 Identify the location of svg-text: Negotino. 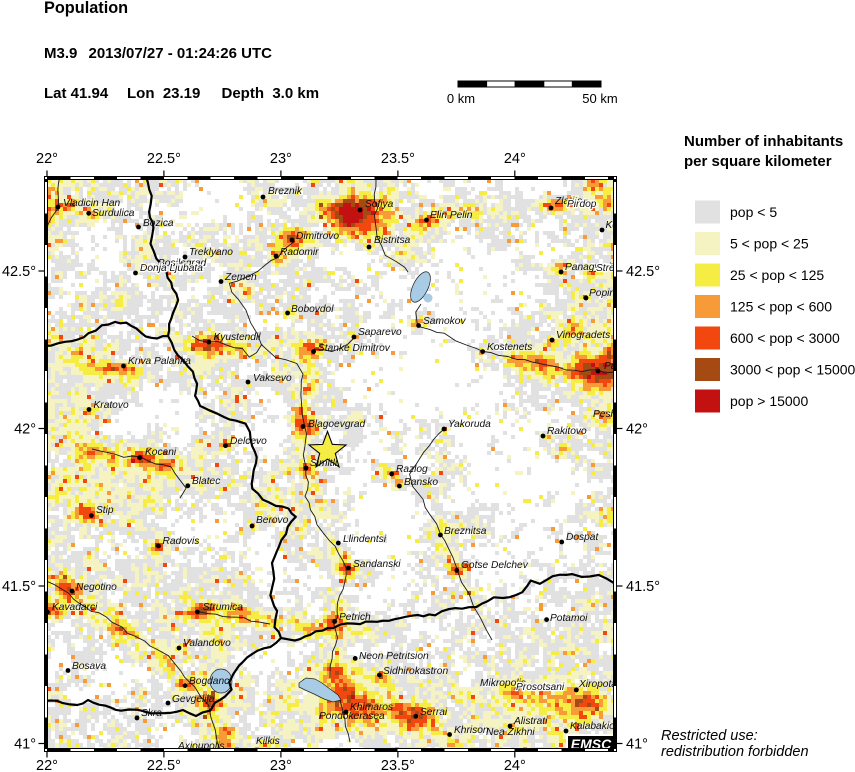
(96, 587).